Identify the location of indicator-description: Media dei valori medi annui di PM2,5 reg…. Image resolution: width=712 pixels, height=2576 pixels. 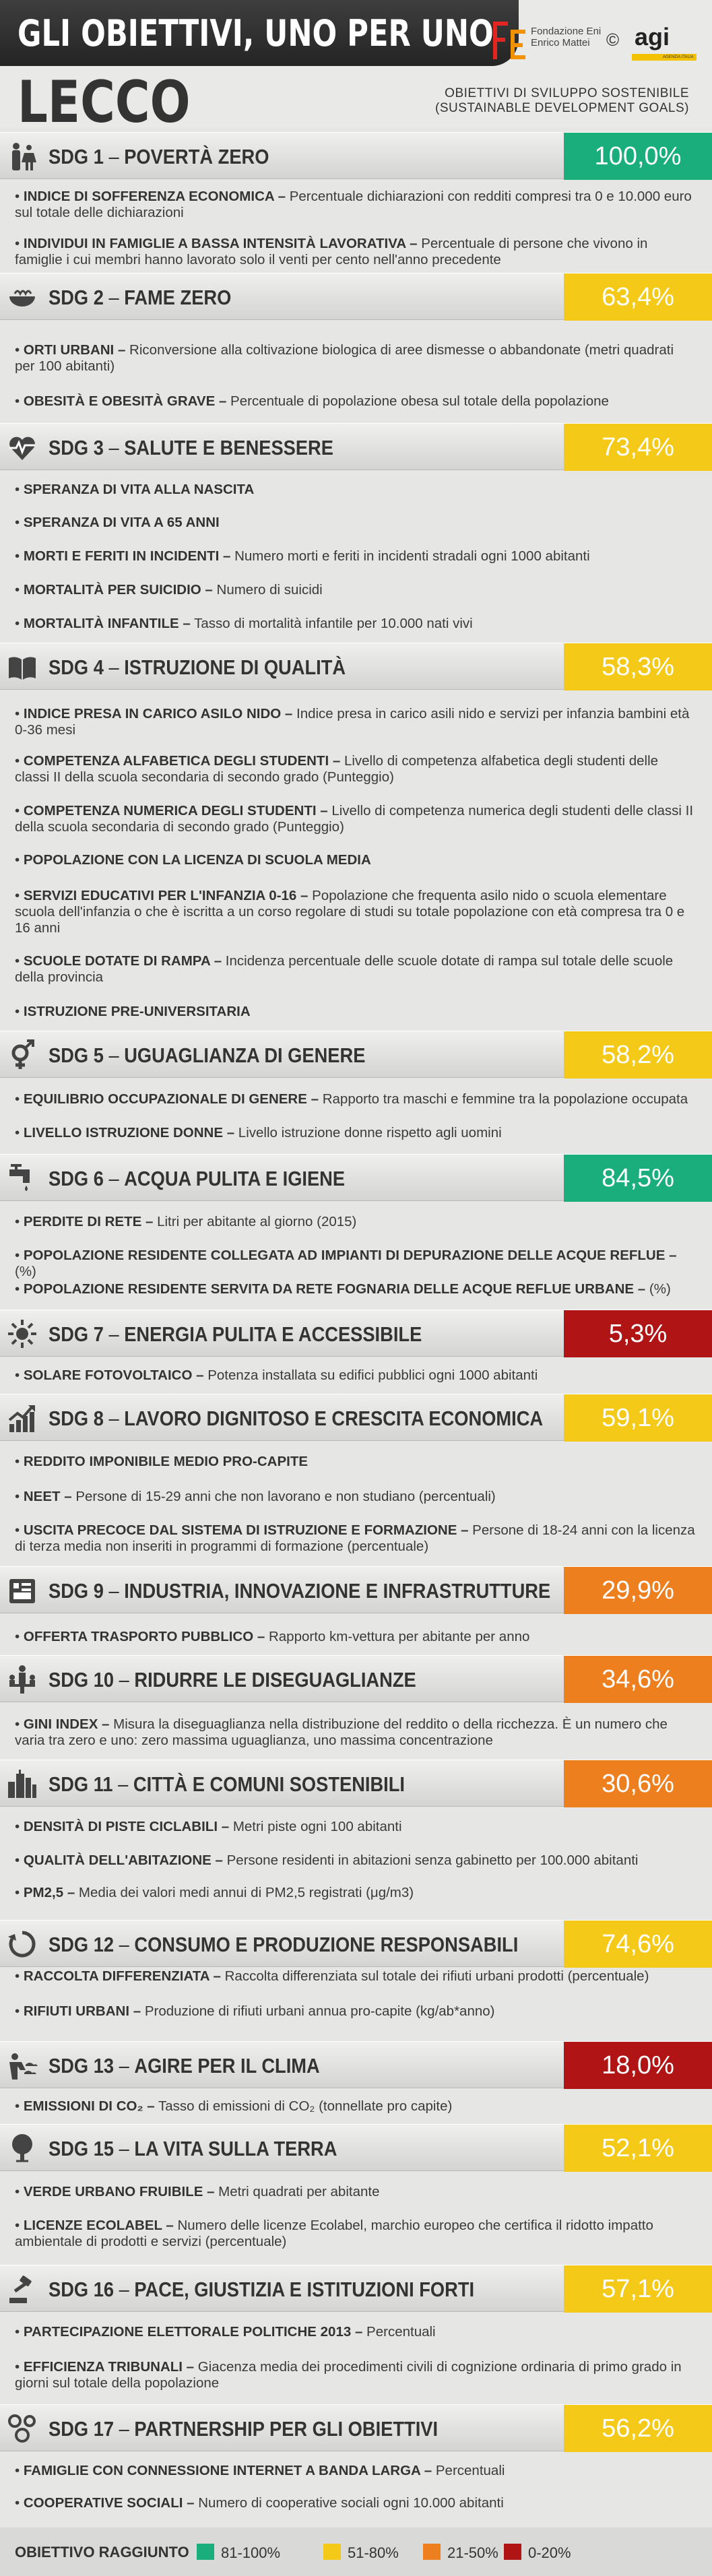
(244, 1892).